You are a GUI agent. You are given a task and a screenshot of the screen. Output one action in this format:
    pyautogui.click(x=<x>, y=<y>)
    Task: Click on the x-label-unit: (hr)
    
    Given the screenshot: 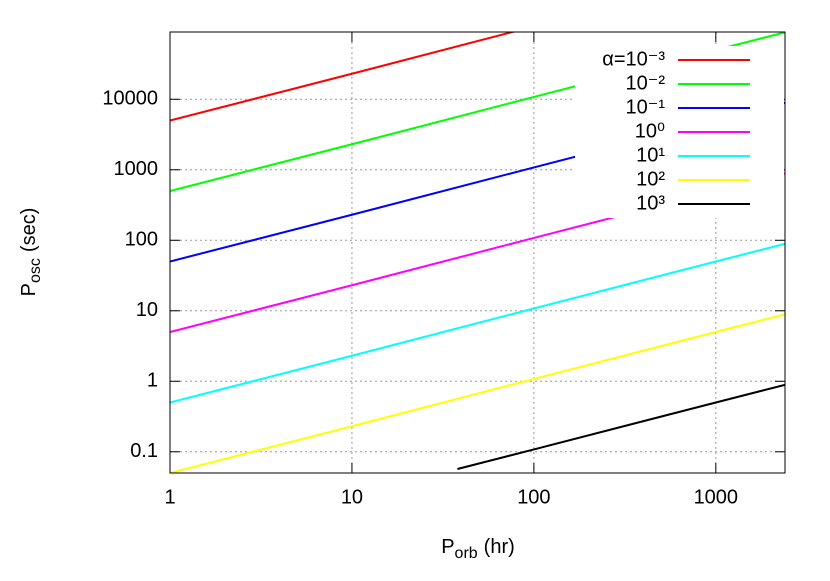 What is the action you would take?
    pyautogui.click(x=499, y=547)
    